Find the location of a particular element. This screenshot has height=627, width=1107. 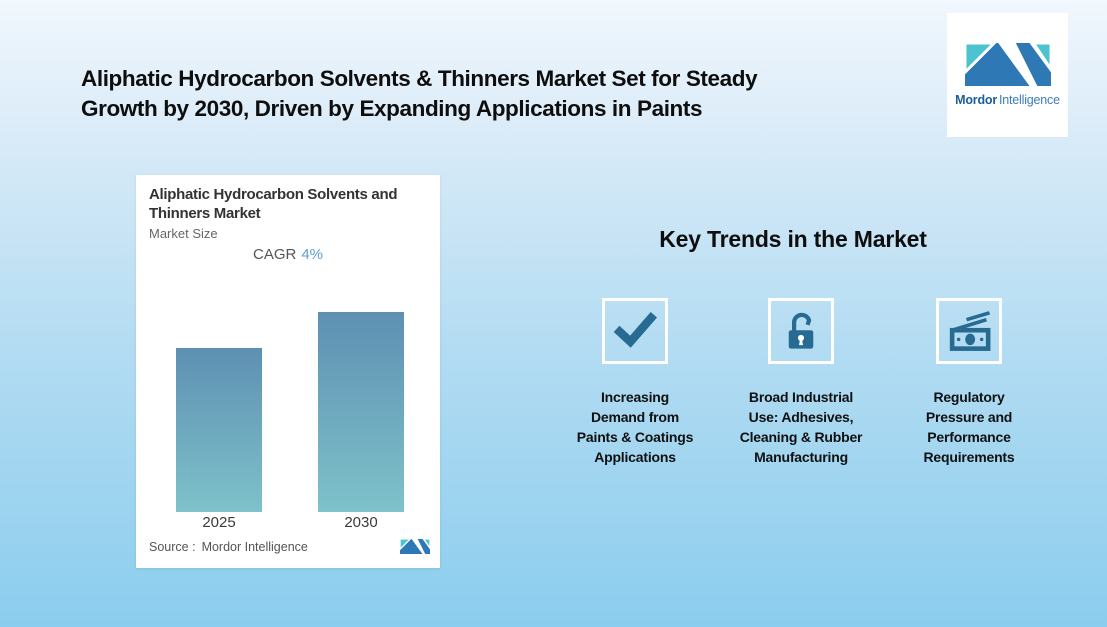

cagr-value: 4% is located at coordinates (312, 254).